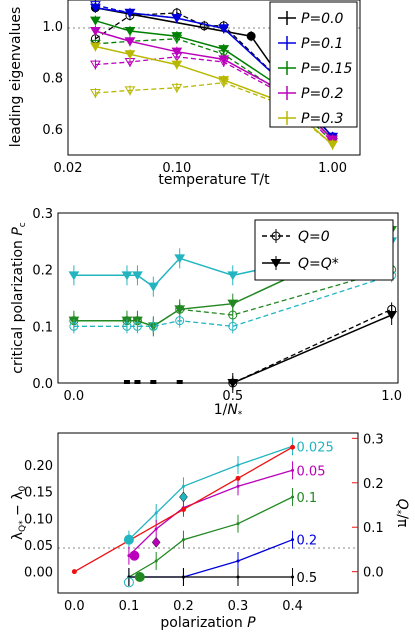  I want to click on x-tick-label: 0.4, so click(292, 606).